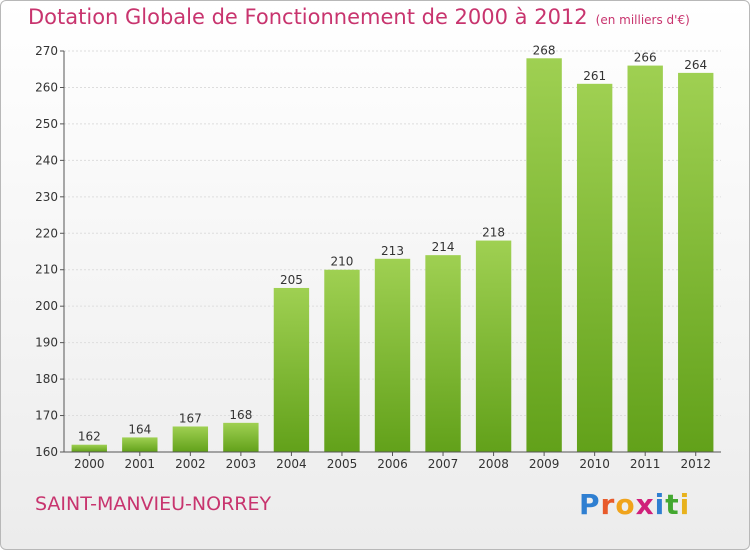 The height and width of the screenshot is (550, 750). I want to click on bar-value-label: 205, so click(291, 280).